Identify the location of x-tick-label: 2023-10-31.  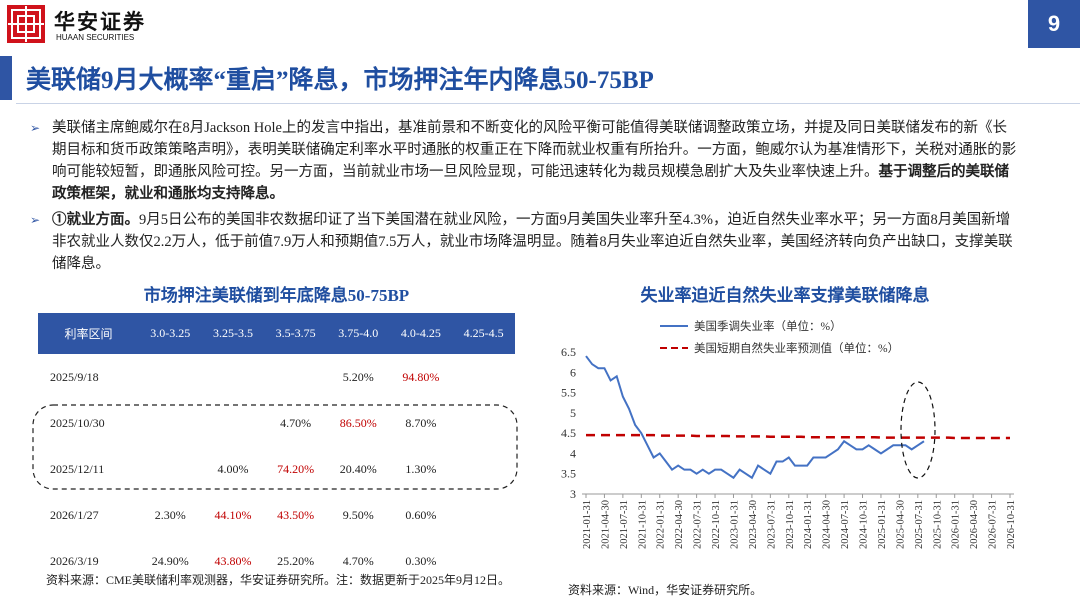
(790, 524).